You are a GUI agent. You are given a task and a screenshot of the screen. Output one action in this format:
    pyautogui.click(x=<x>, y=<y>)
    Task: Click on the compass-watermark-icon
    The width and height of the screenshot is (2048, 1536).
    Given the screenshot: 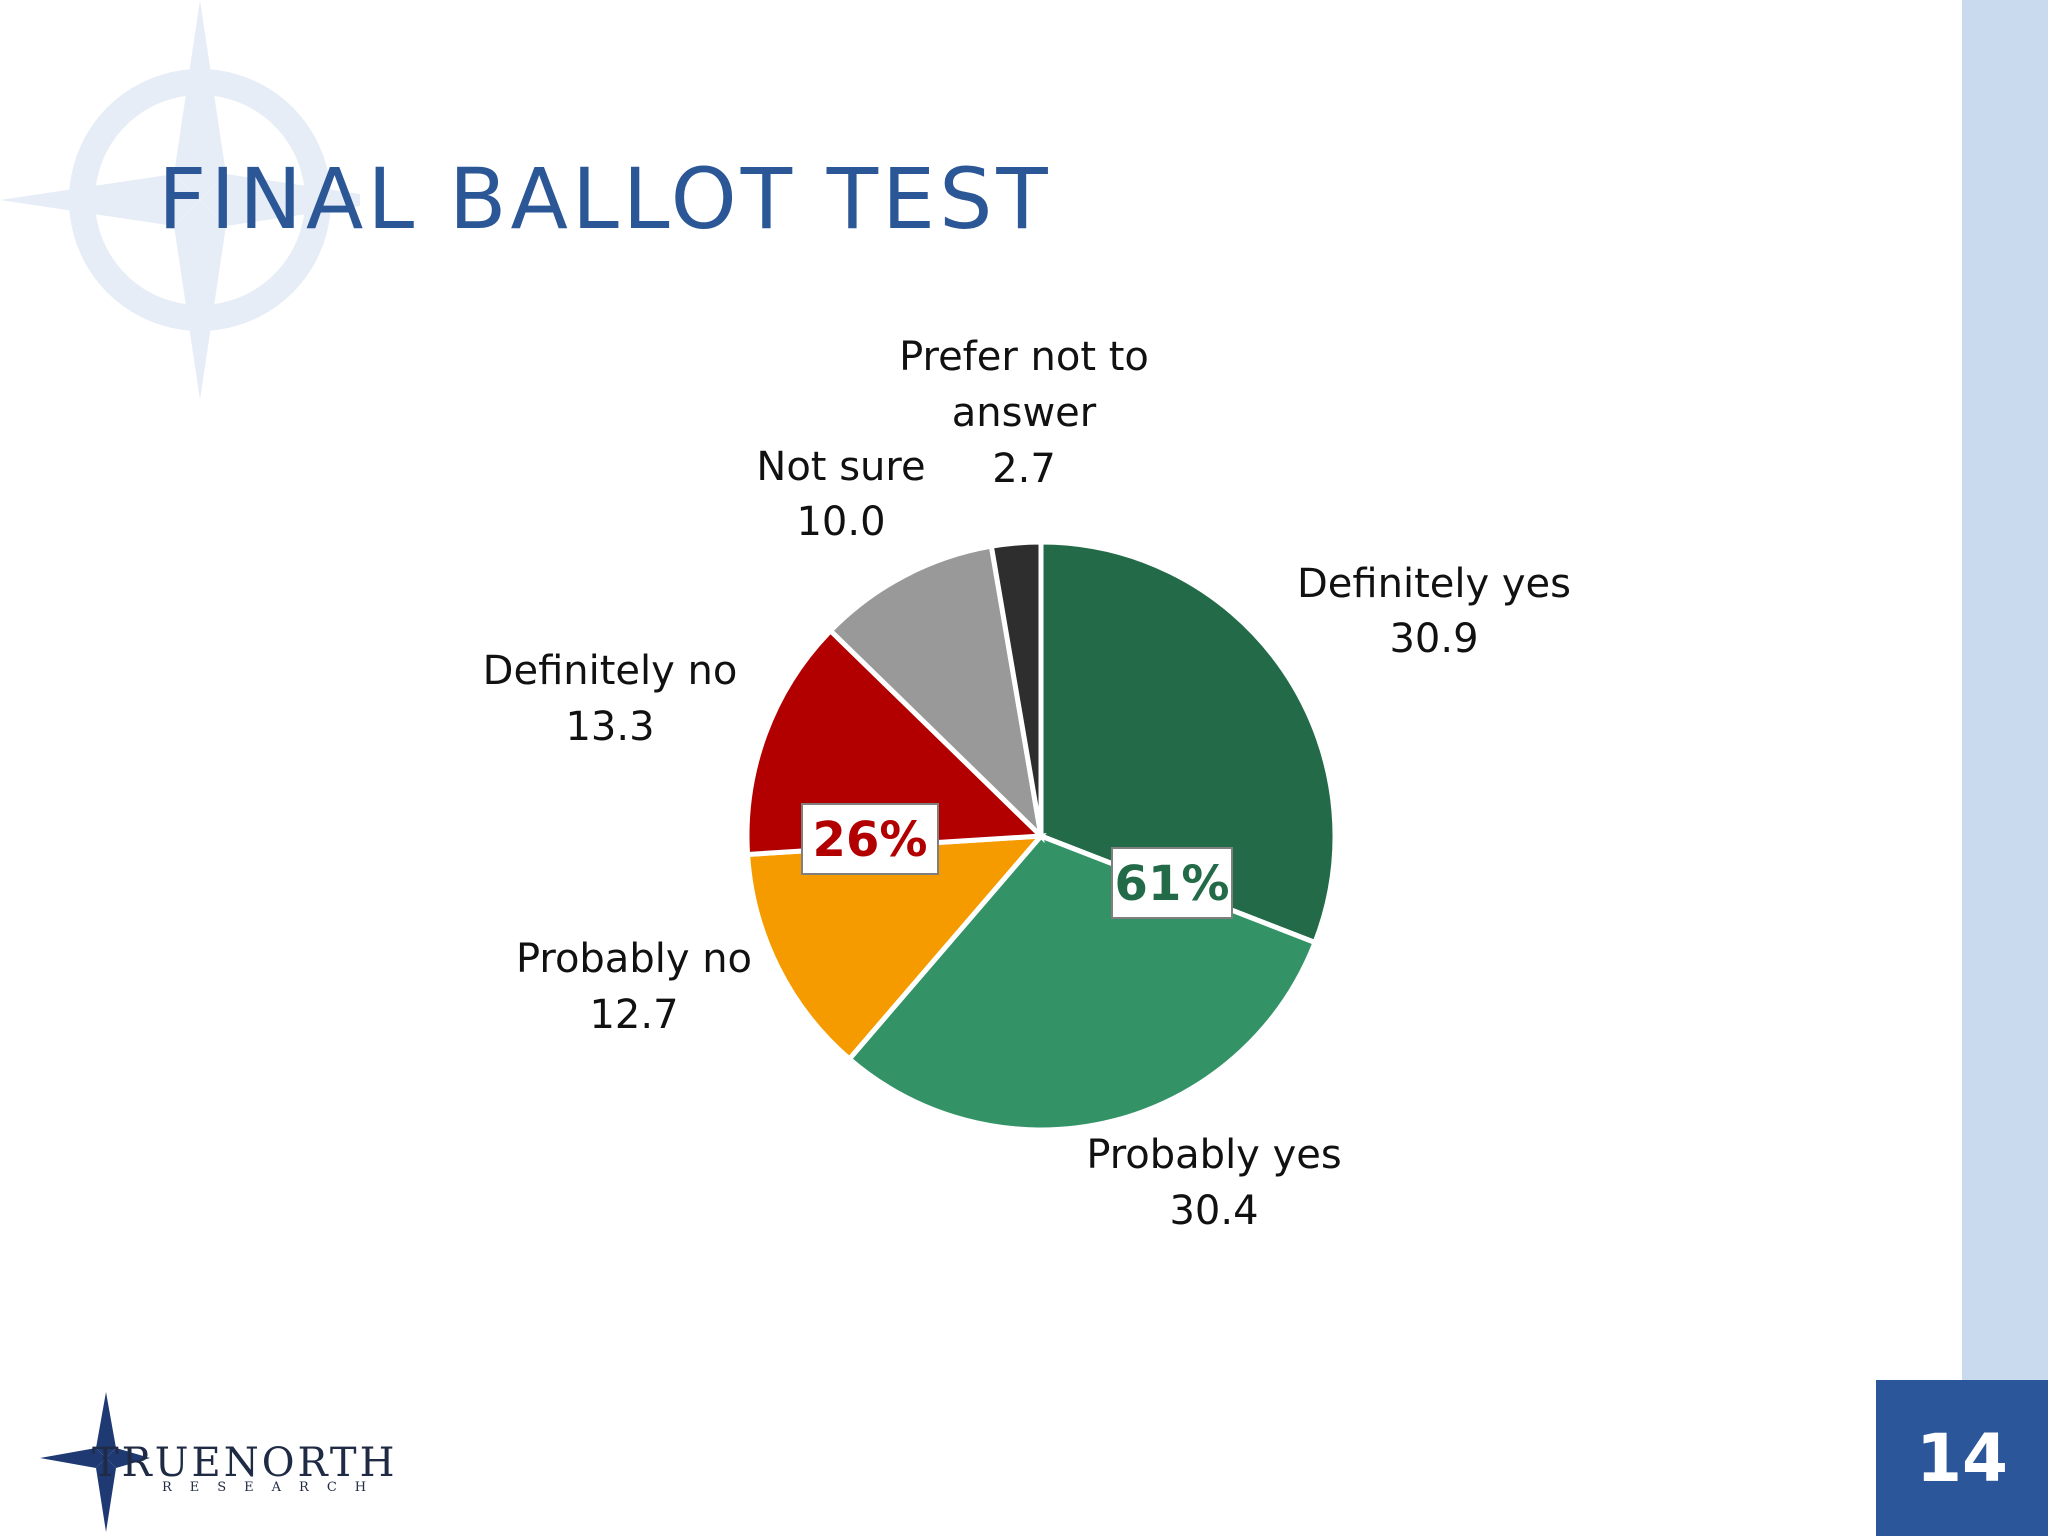 What is the action you would take?
    pyautogui.click(x=180, y=200)
    